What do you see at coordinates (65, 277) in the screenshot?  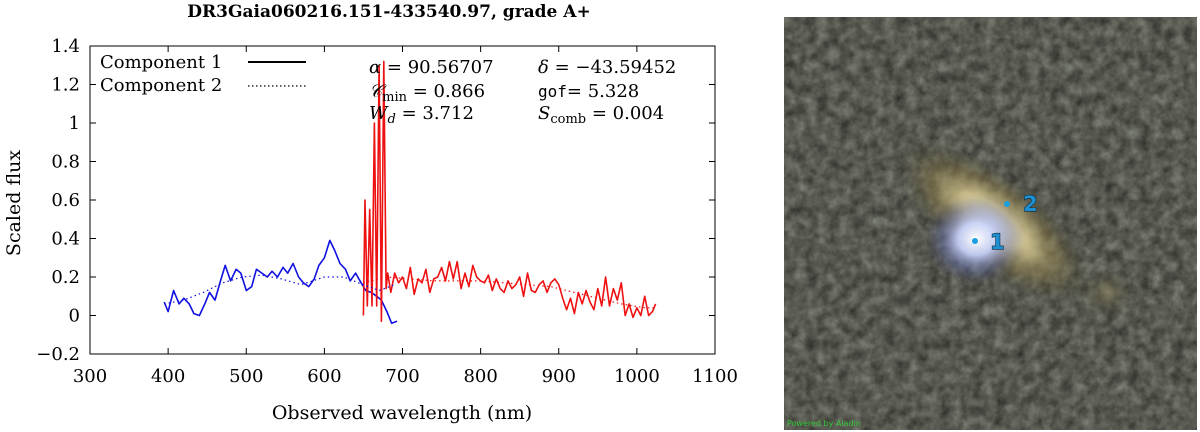 I see `y-tick-label: 0.2` at bounding box center [65, 277].